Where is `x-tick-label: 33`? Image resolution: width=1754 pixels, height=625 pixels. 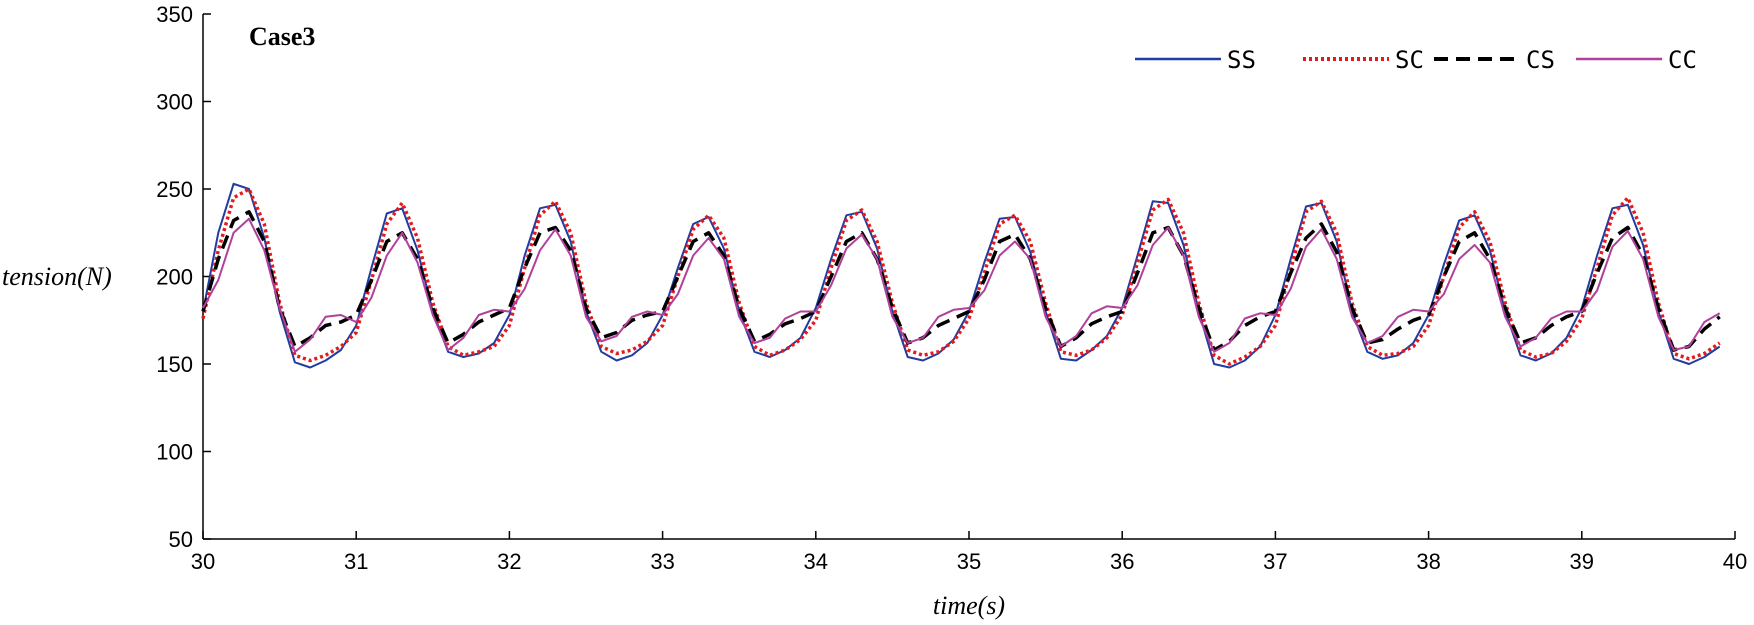 x-tick-label: 33 is located at coordinates (662, 561).